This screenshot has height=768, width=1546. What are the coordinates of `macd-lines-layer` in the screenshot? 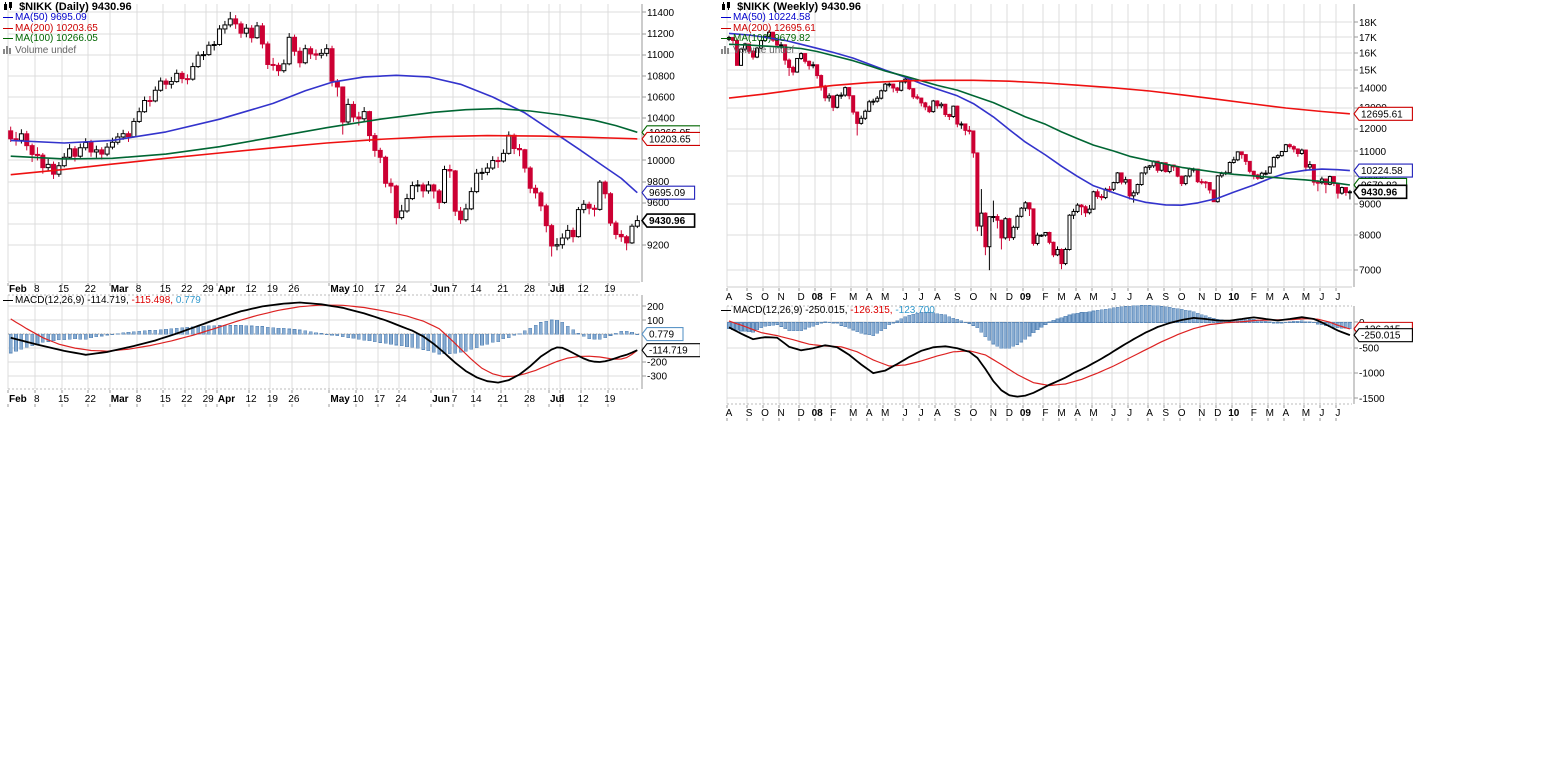 It's located at (1039, 357).